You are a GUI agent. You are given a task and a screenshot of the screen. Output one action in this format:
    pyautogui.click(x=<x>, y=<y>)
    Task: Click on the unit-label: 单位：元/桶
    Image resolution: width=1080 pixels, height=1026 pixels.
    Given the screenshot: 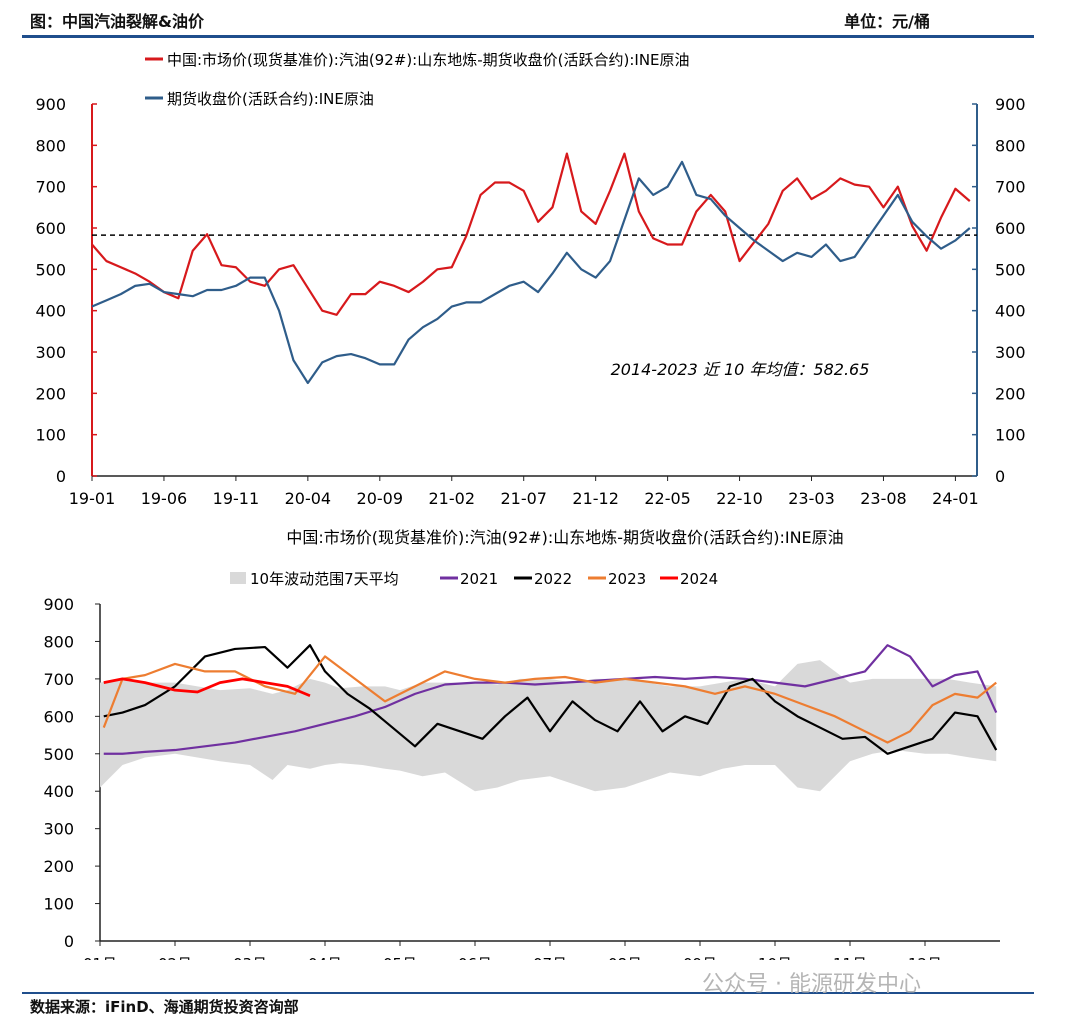 What is the action you would take?
    pyautogui.click(x=887, y=21)
    